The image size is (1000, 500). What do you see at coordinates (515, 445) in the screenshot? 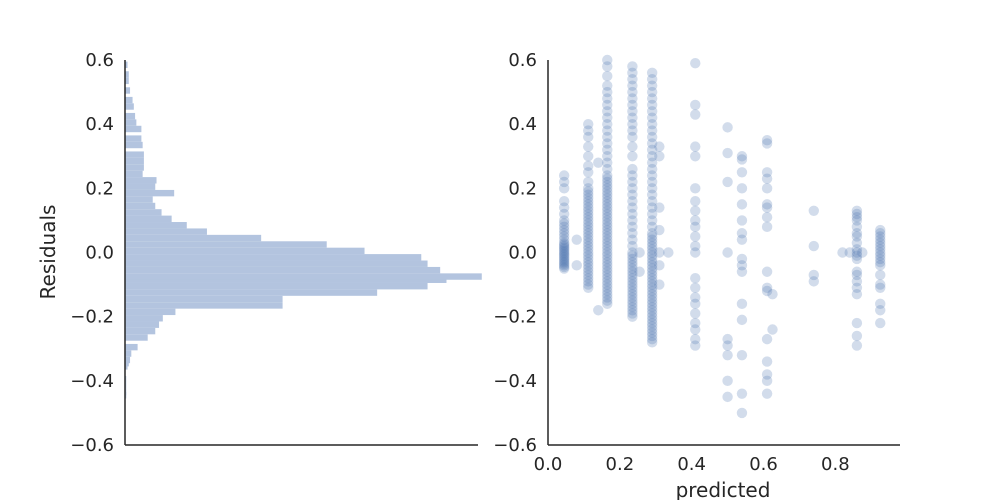
I see `scatter-y-tick-label: −0.6` at bounding box center [515, 445].